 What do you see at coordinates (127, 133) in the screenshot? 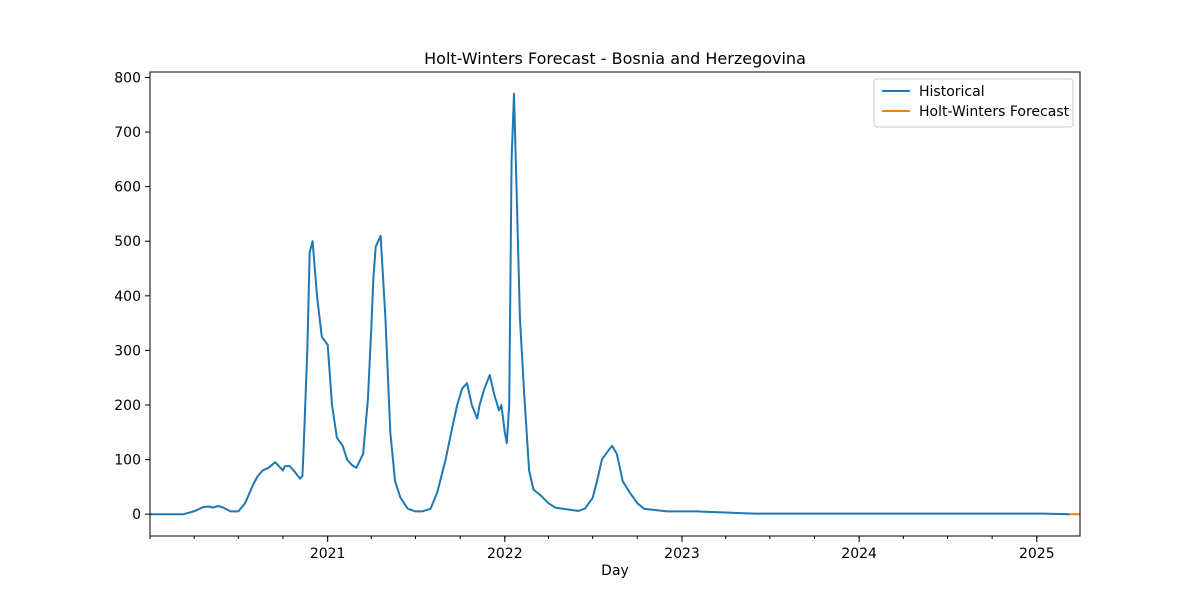
I see `y-tick-label: 700` at bounding box center [127, 133].